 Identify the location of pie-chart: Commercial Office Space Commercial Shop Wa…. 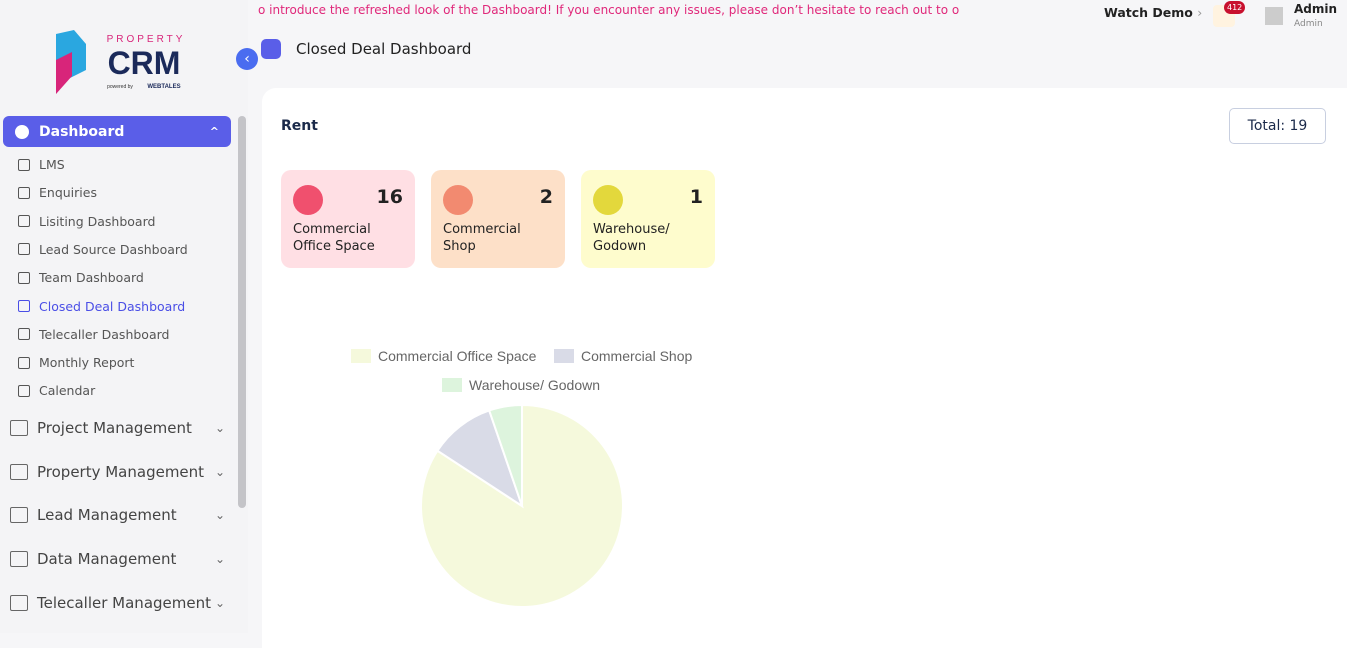
(521, 478).